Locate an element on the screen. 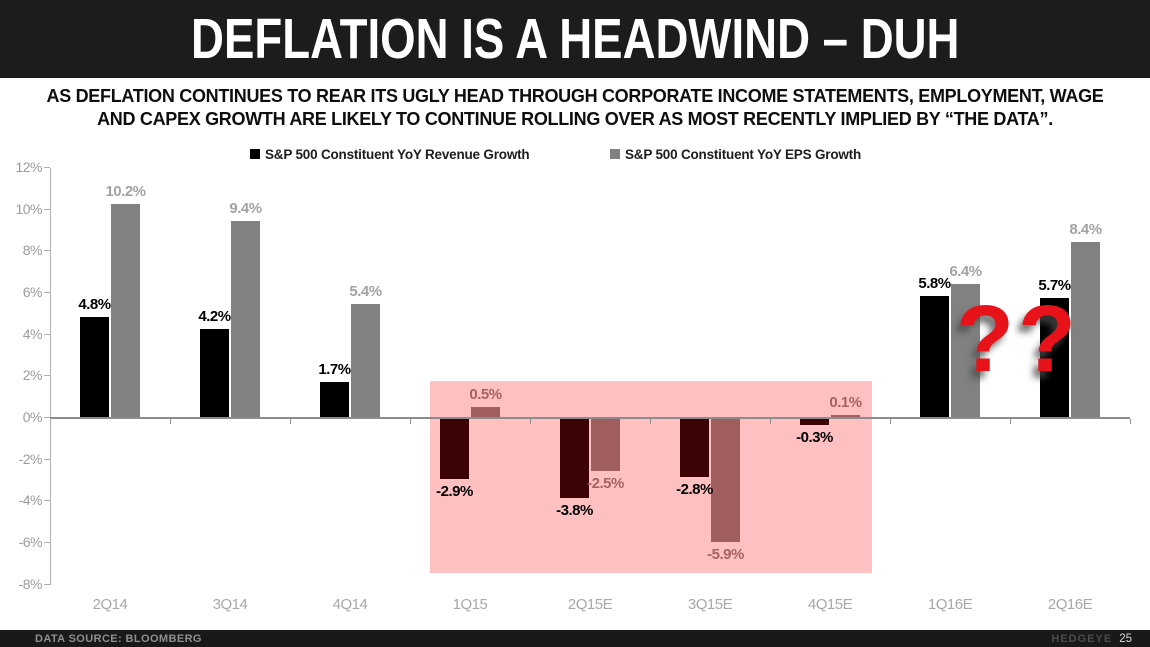 Image resolution: width=1150 pixels, height=647 pixels. footer-bar: DATA SOURCE: BLOOMBERG HEDGEYE 25 is located at coordinates (575, 638).